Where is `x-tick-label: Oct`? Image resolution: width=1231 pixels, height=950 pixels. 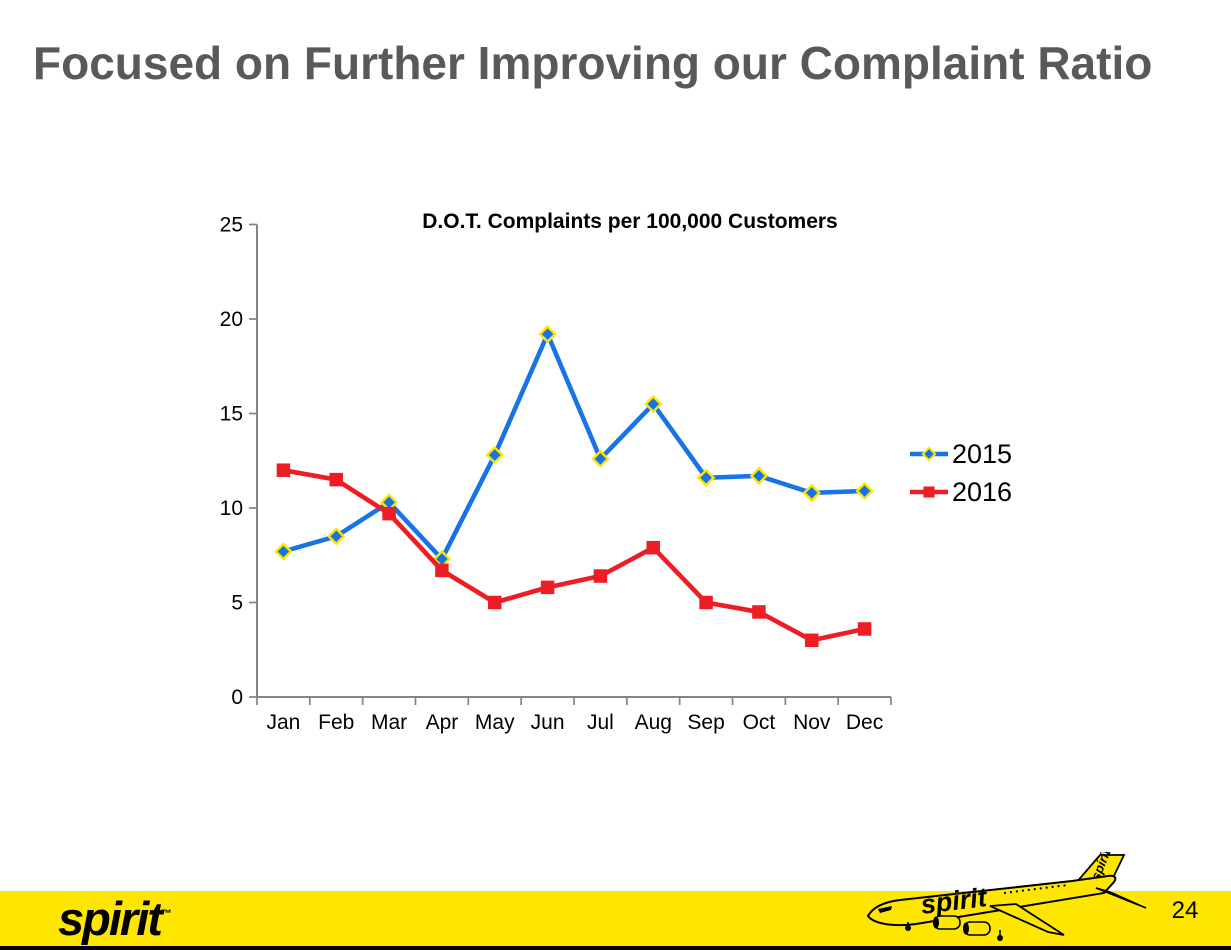
x-tick-label: Oct is located at coordinates (759, 722).